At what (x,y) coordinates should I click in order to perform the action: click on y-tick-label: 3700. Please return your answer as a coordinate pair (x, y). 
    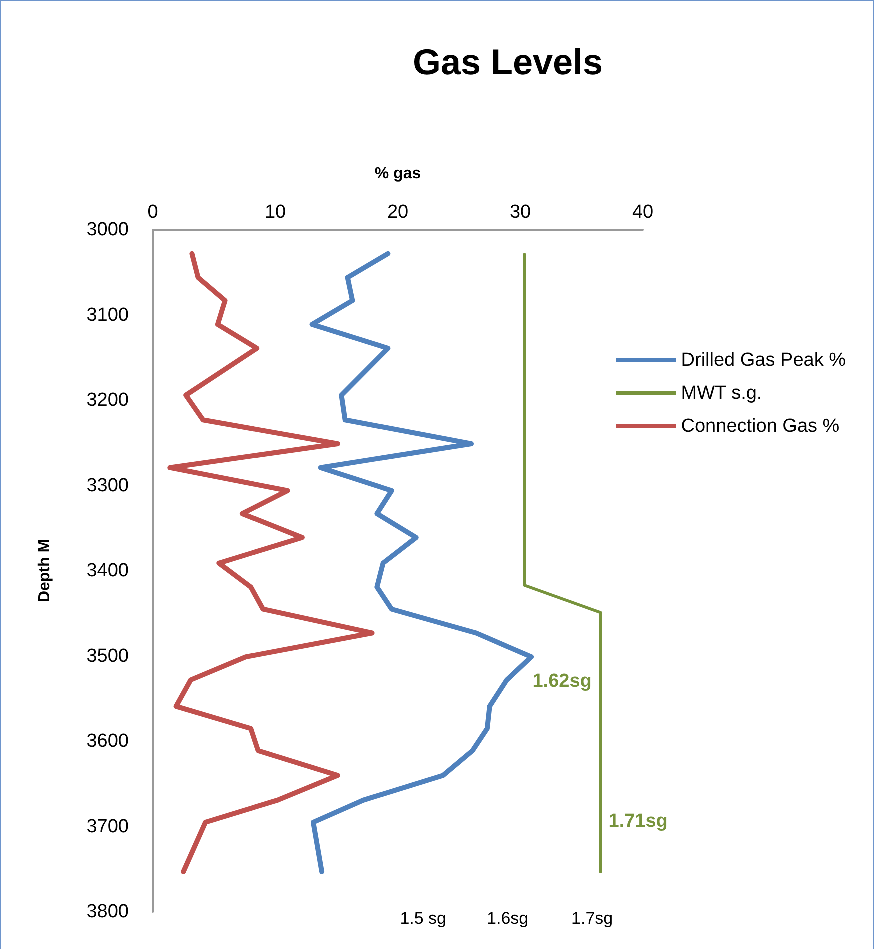
    Looking at the image, I should click on (107, 827).